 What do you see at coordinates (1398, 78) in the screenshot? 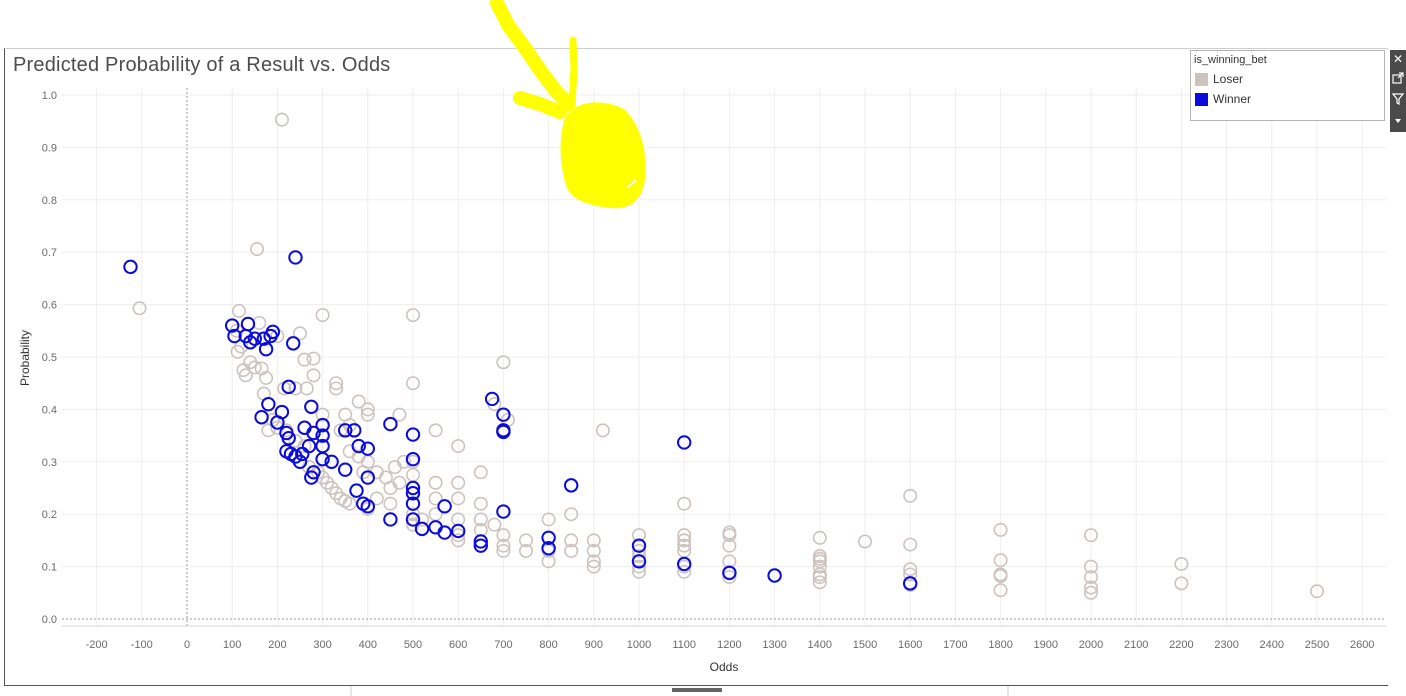
I see `popout-icon` at bounding box center [1398, 78].